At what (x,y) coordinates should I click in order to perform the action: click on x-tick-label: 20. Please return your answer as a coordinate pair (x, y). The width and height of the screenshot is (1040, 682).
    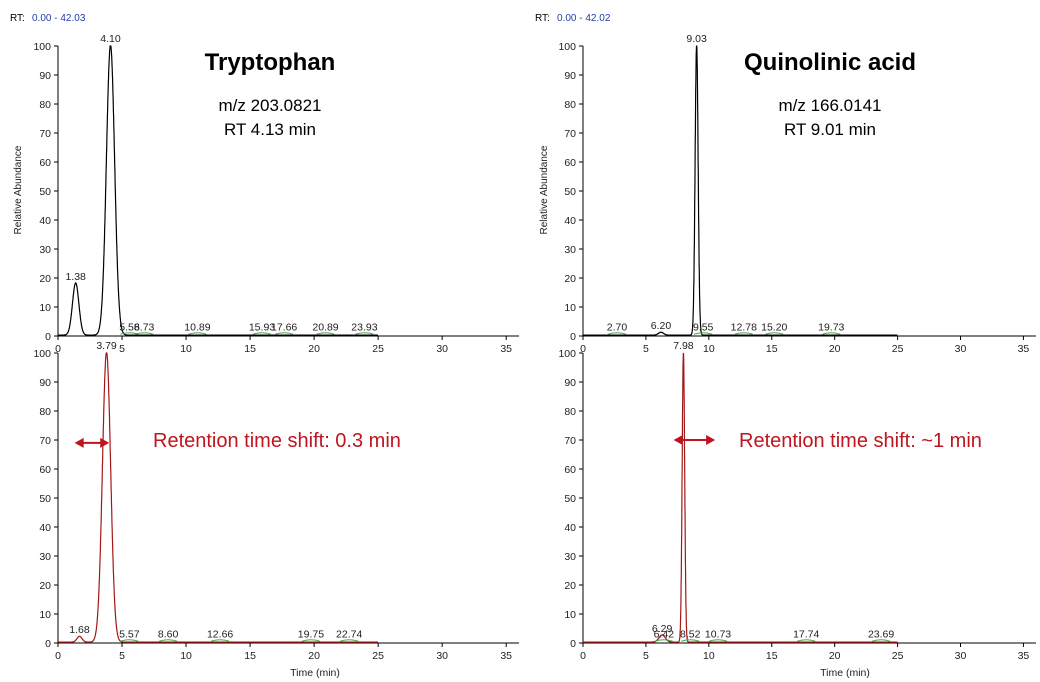
    Looking at the image, I should click on (835, 349).